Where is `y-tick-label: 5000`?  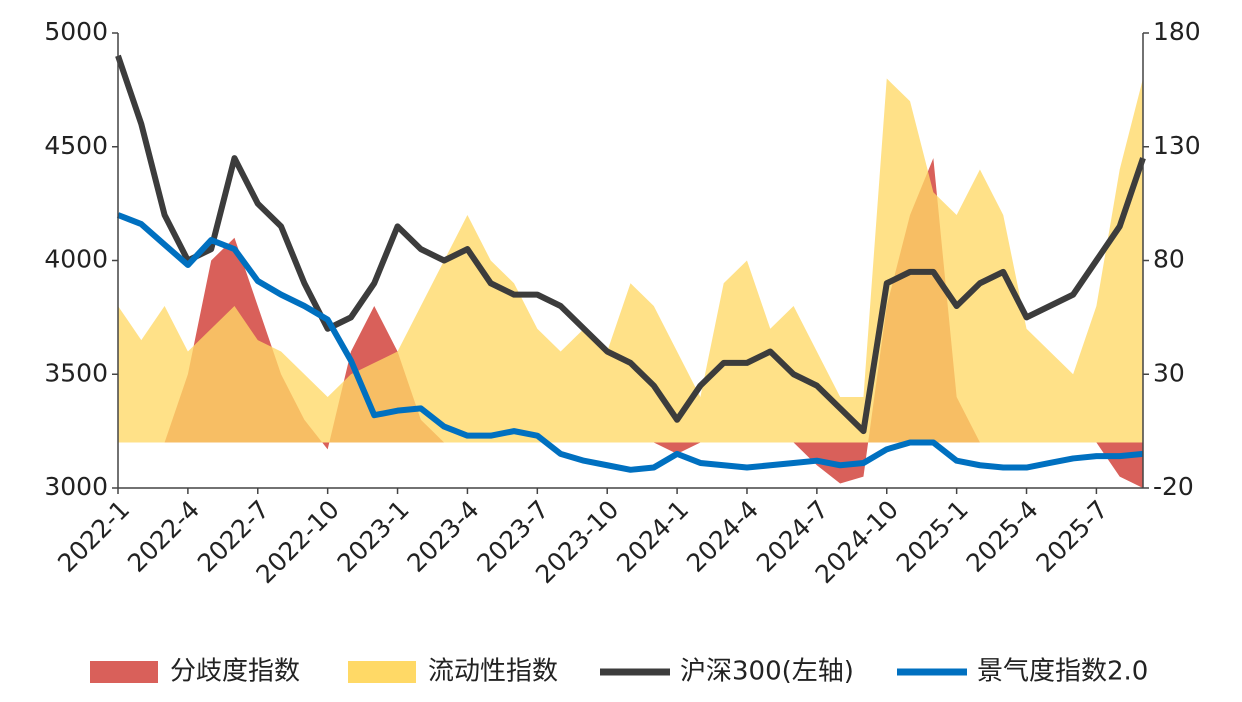 y-tick-label: 5000 is located at coordinates (76, 31).